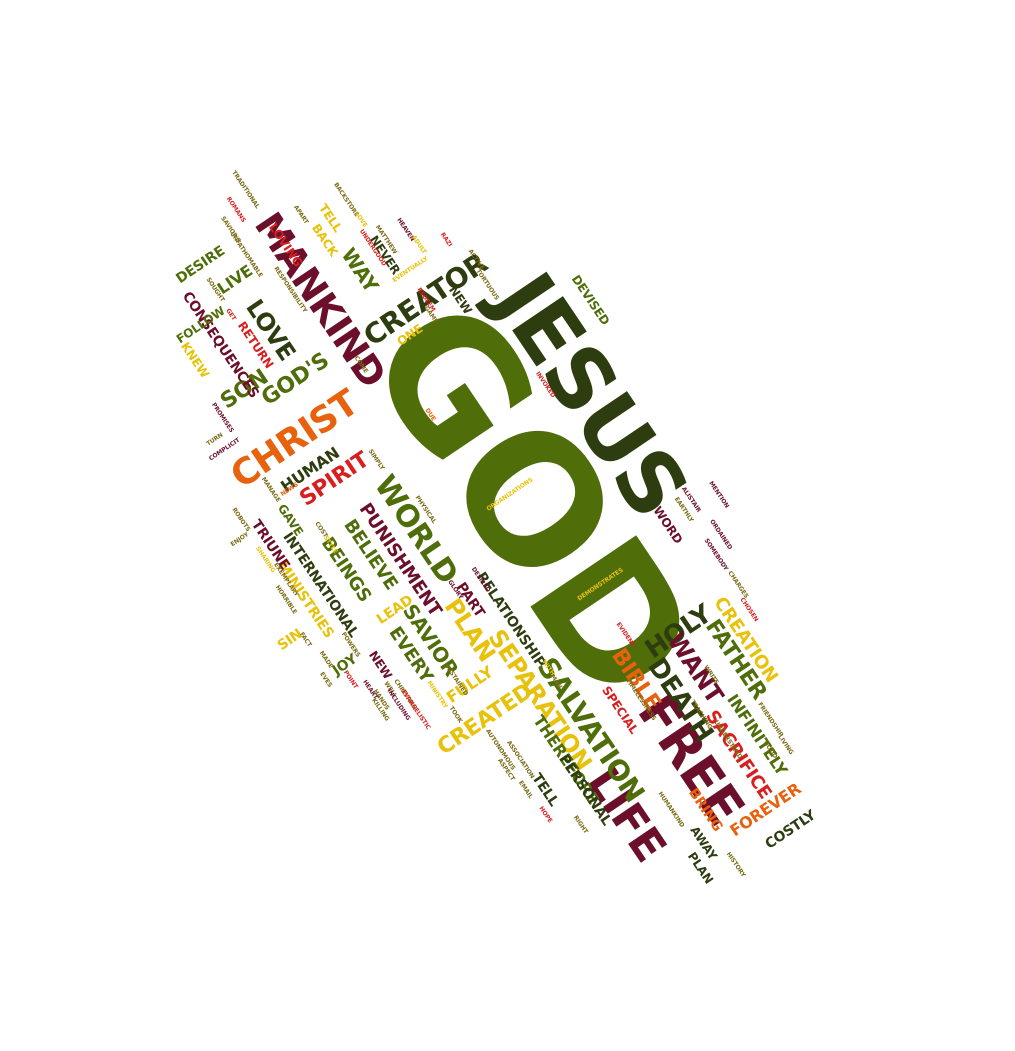  Describe the element at coordinates (350, 680) in the screenshot. I see `word-point: POINT` at that location.